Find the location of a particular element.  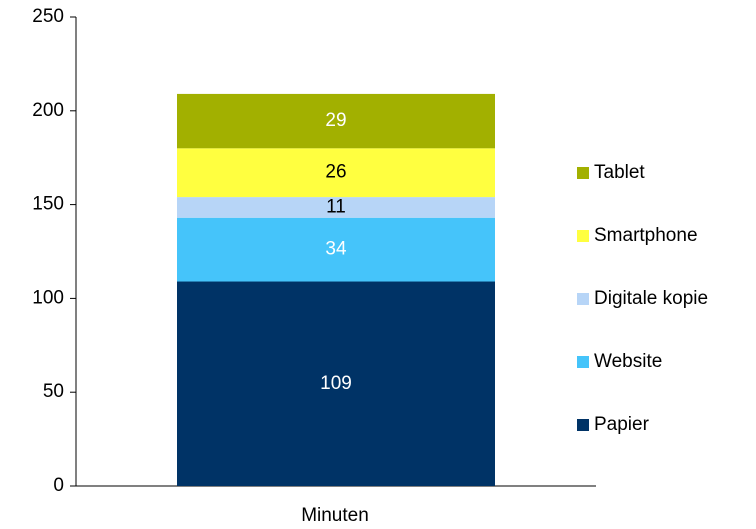

data-label: 34 is located at coordinates (336, 249).